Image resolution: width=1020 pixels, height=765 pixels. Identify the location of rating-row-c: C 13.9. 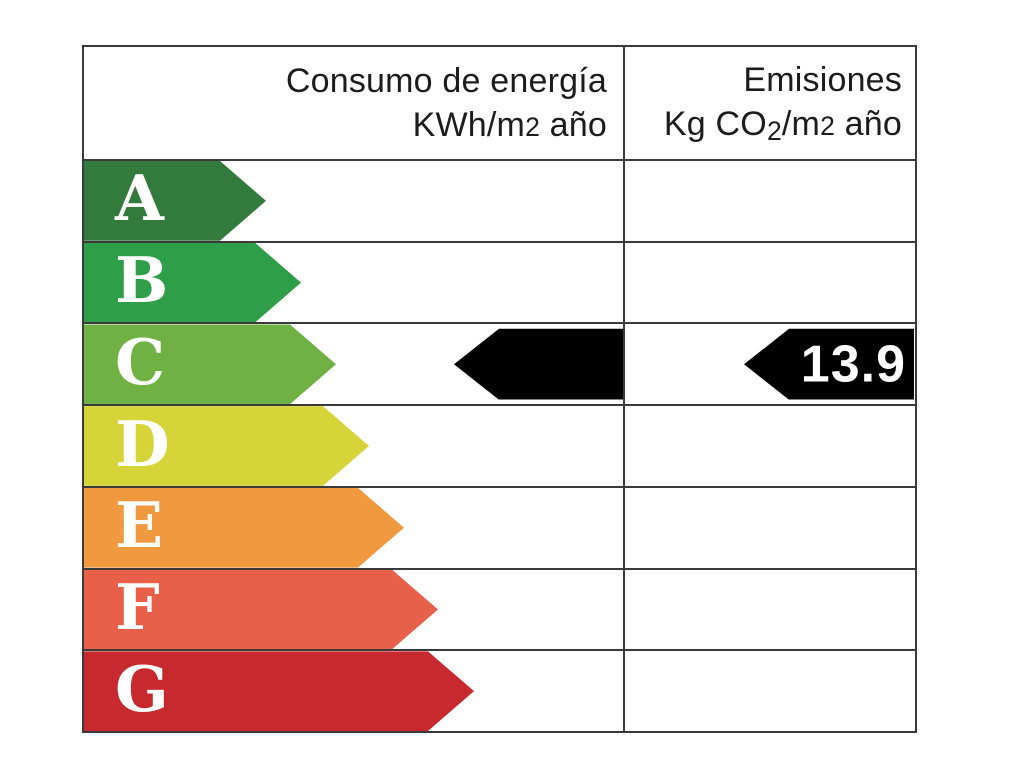
(499, 363).